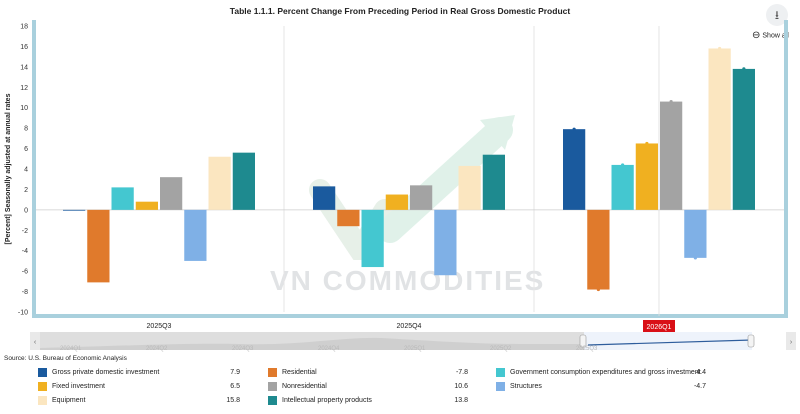 The height and width of the screenshot is (414, 800). What do you see at coordinates (25, 231) in the screenshot?
I see `y-tick-label: -2` at bounding box center [25, 231].